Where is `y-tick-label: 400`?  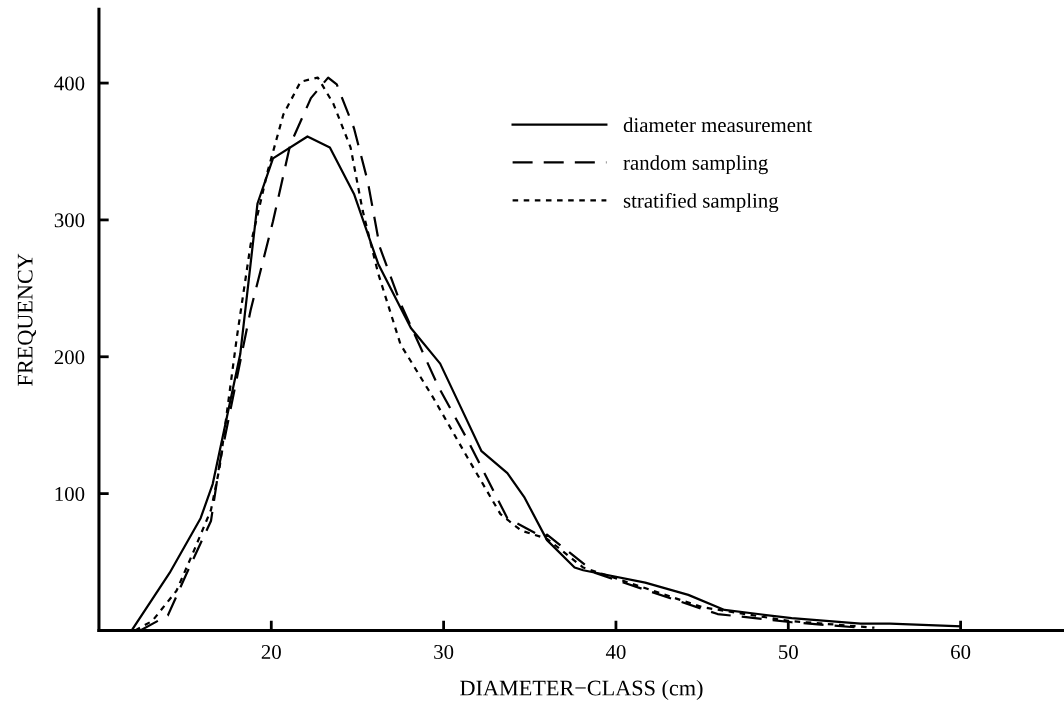
y-tick-label: 400 is located at coordinates (69, 83).